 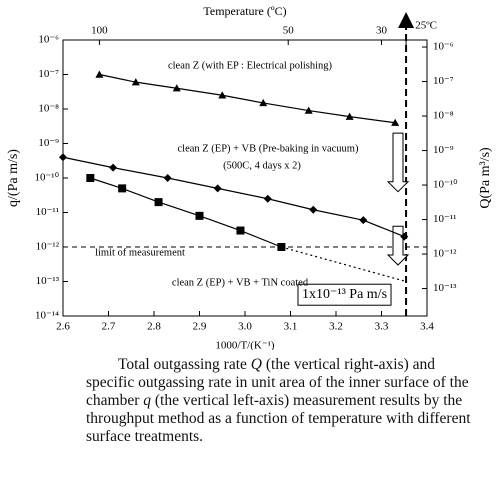 I want to click on x-tick-label: 2.6, so click(x=63, y=327).